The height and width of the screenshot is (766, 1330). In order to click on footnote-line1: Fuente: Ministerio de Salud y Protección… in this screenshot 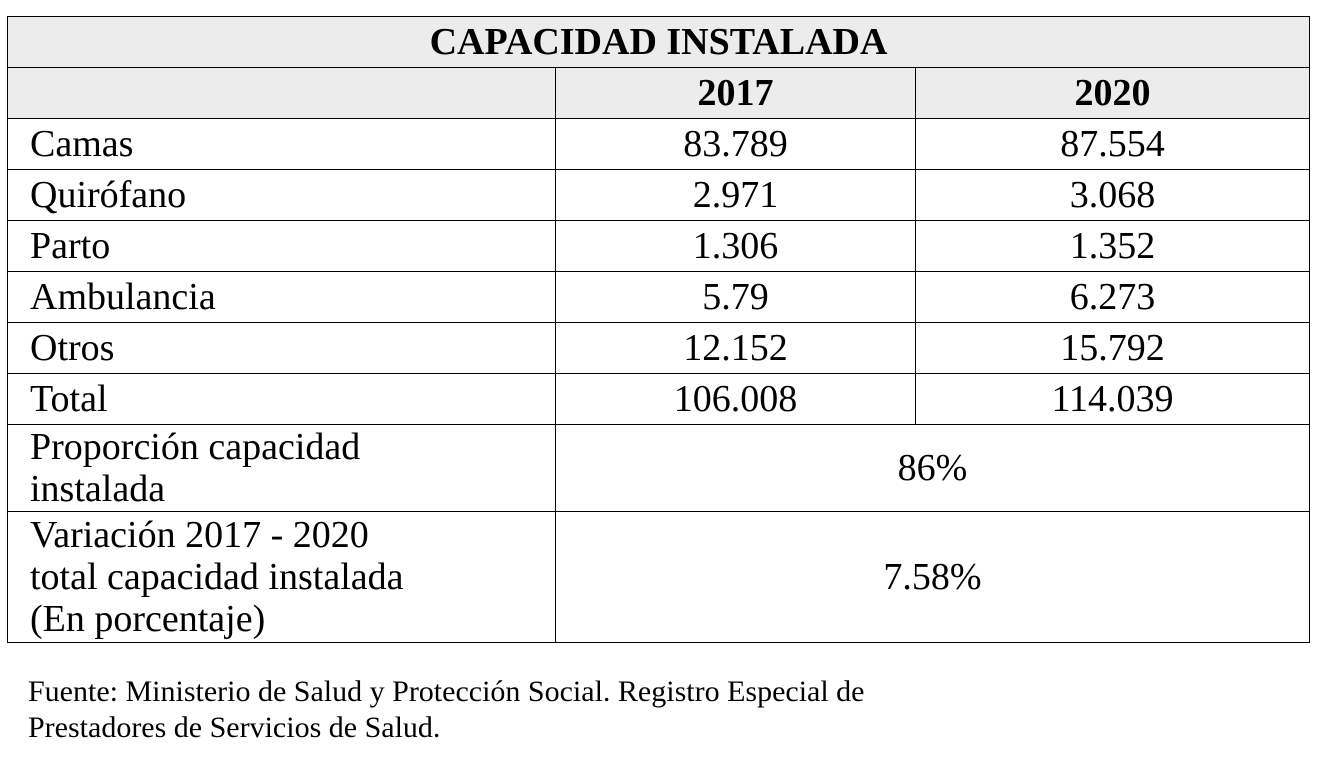, I will do `click(446, 691)`.